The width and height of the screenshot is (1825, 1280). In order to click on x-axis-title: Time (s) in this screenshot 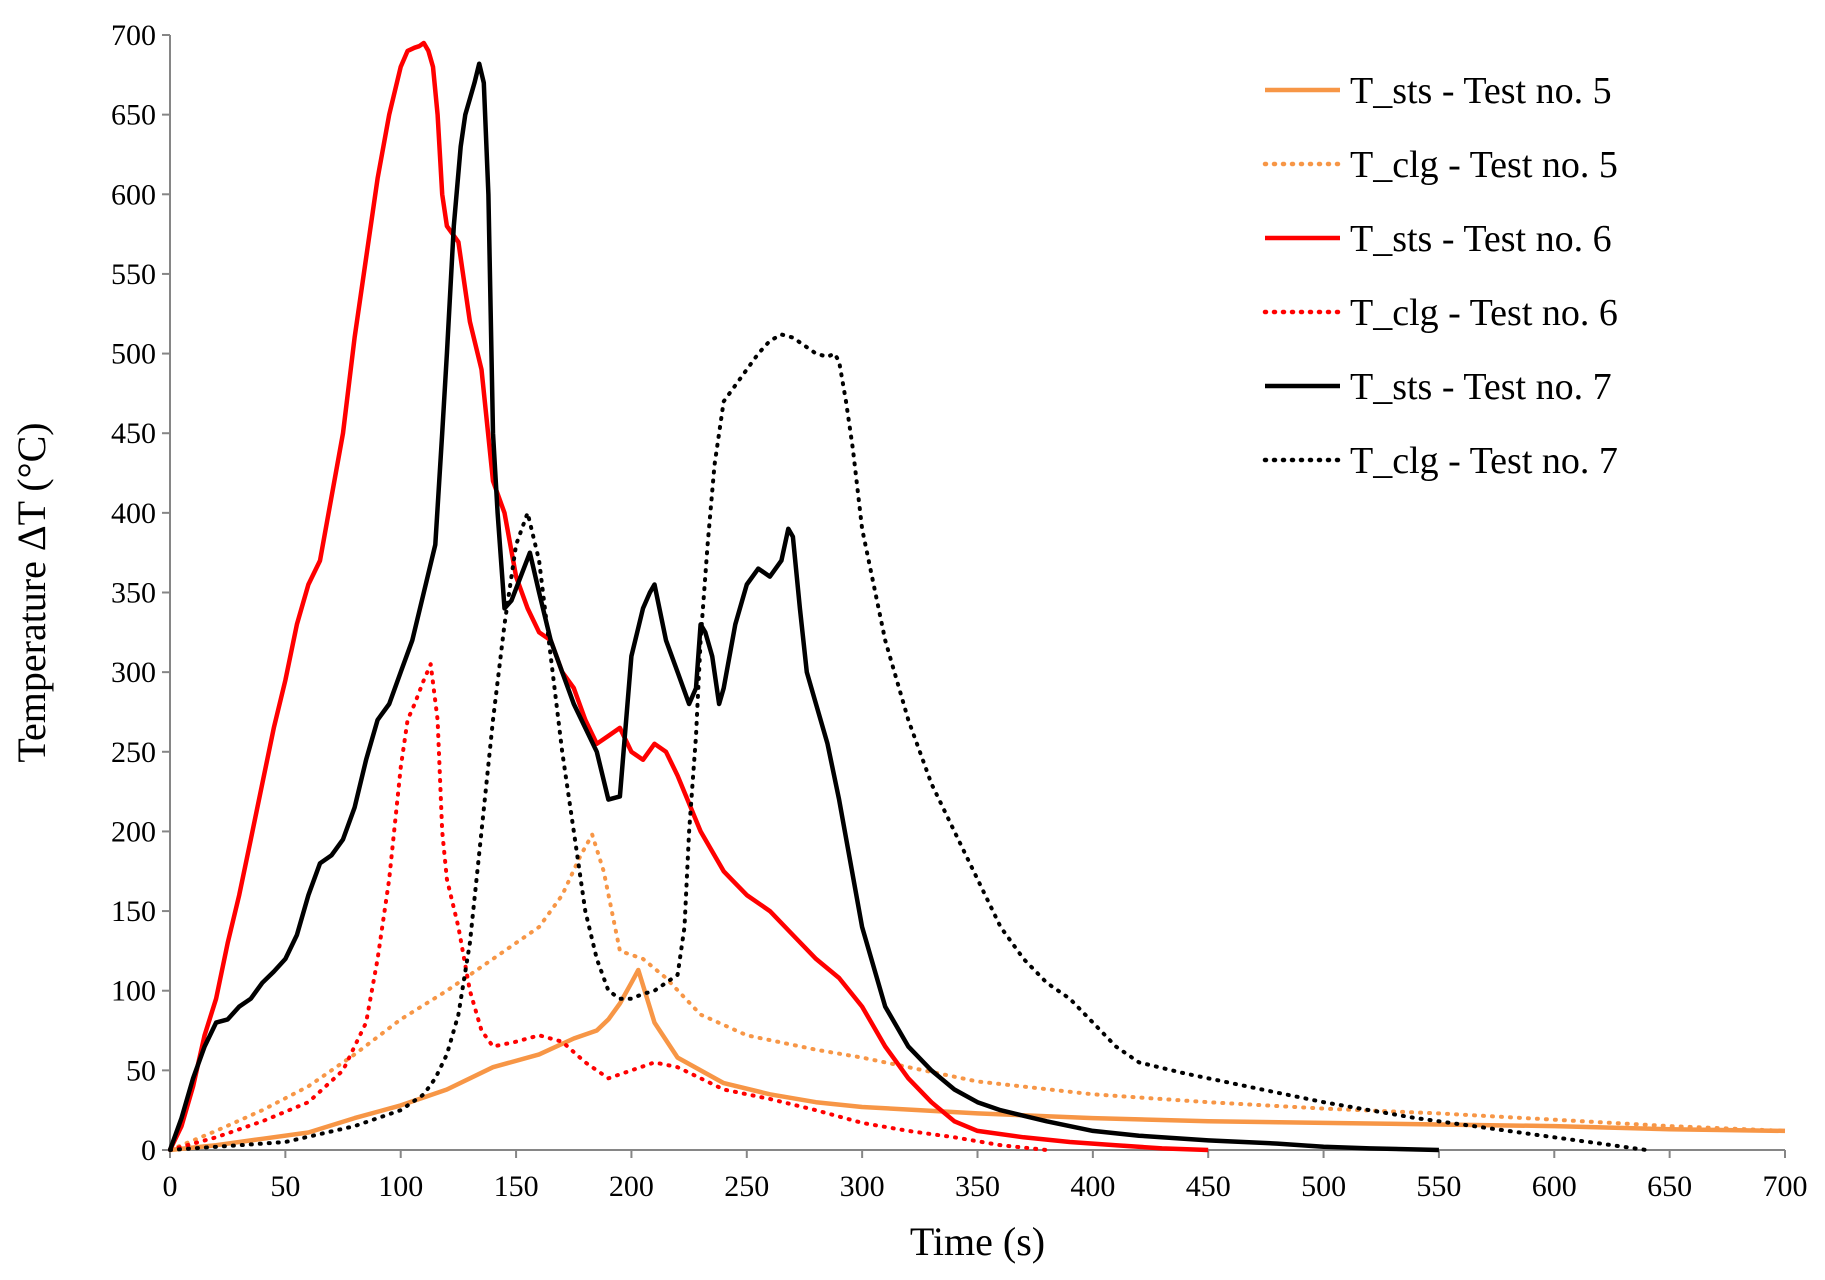, I will do `click(977, 1241)`.